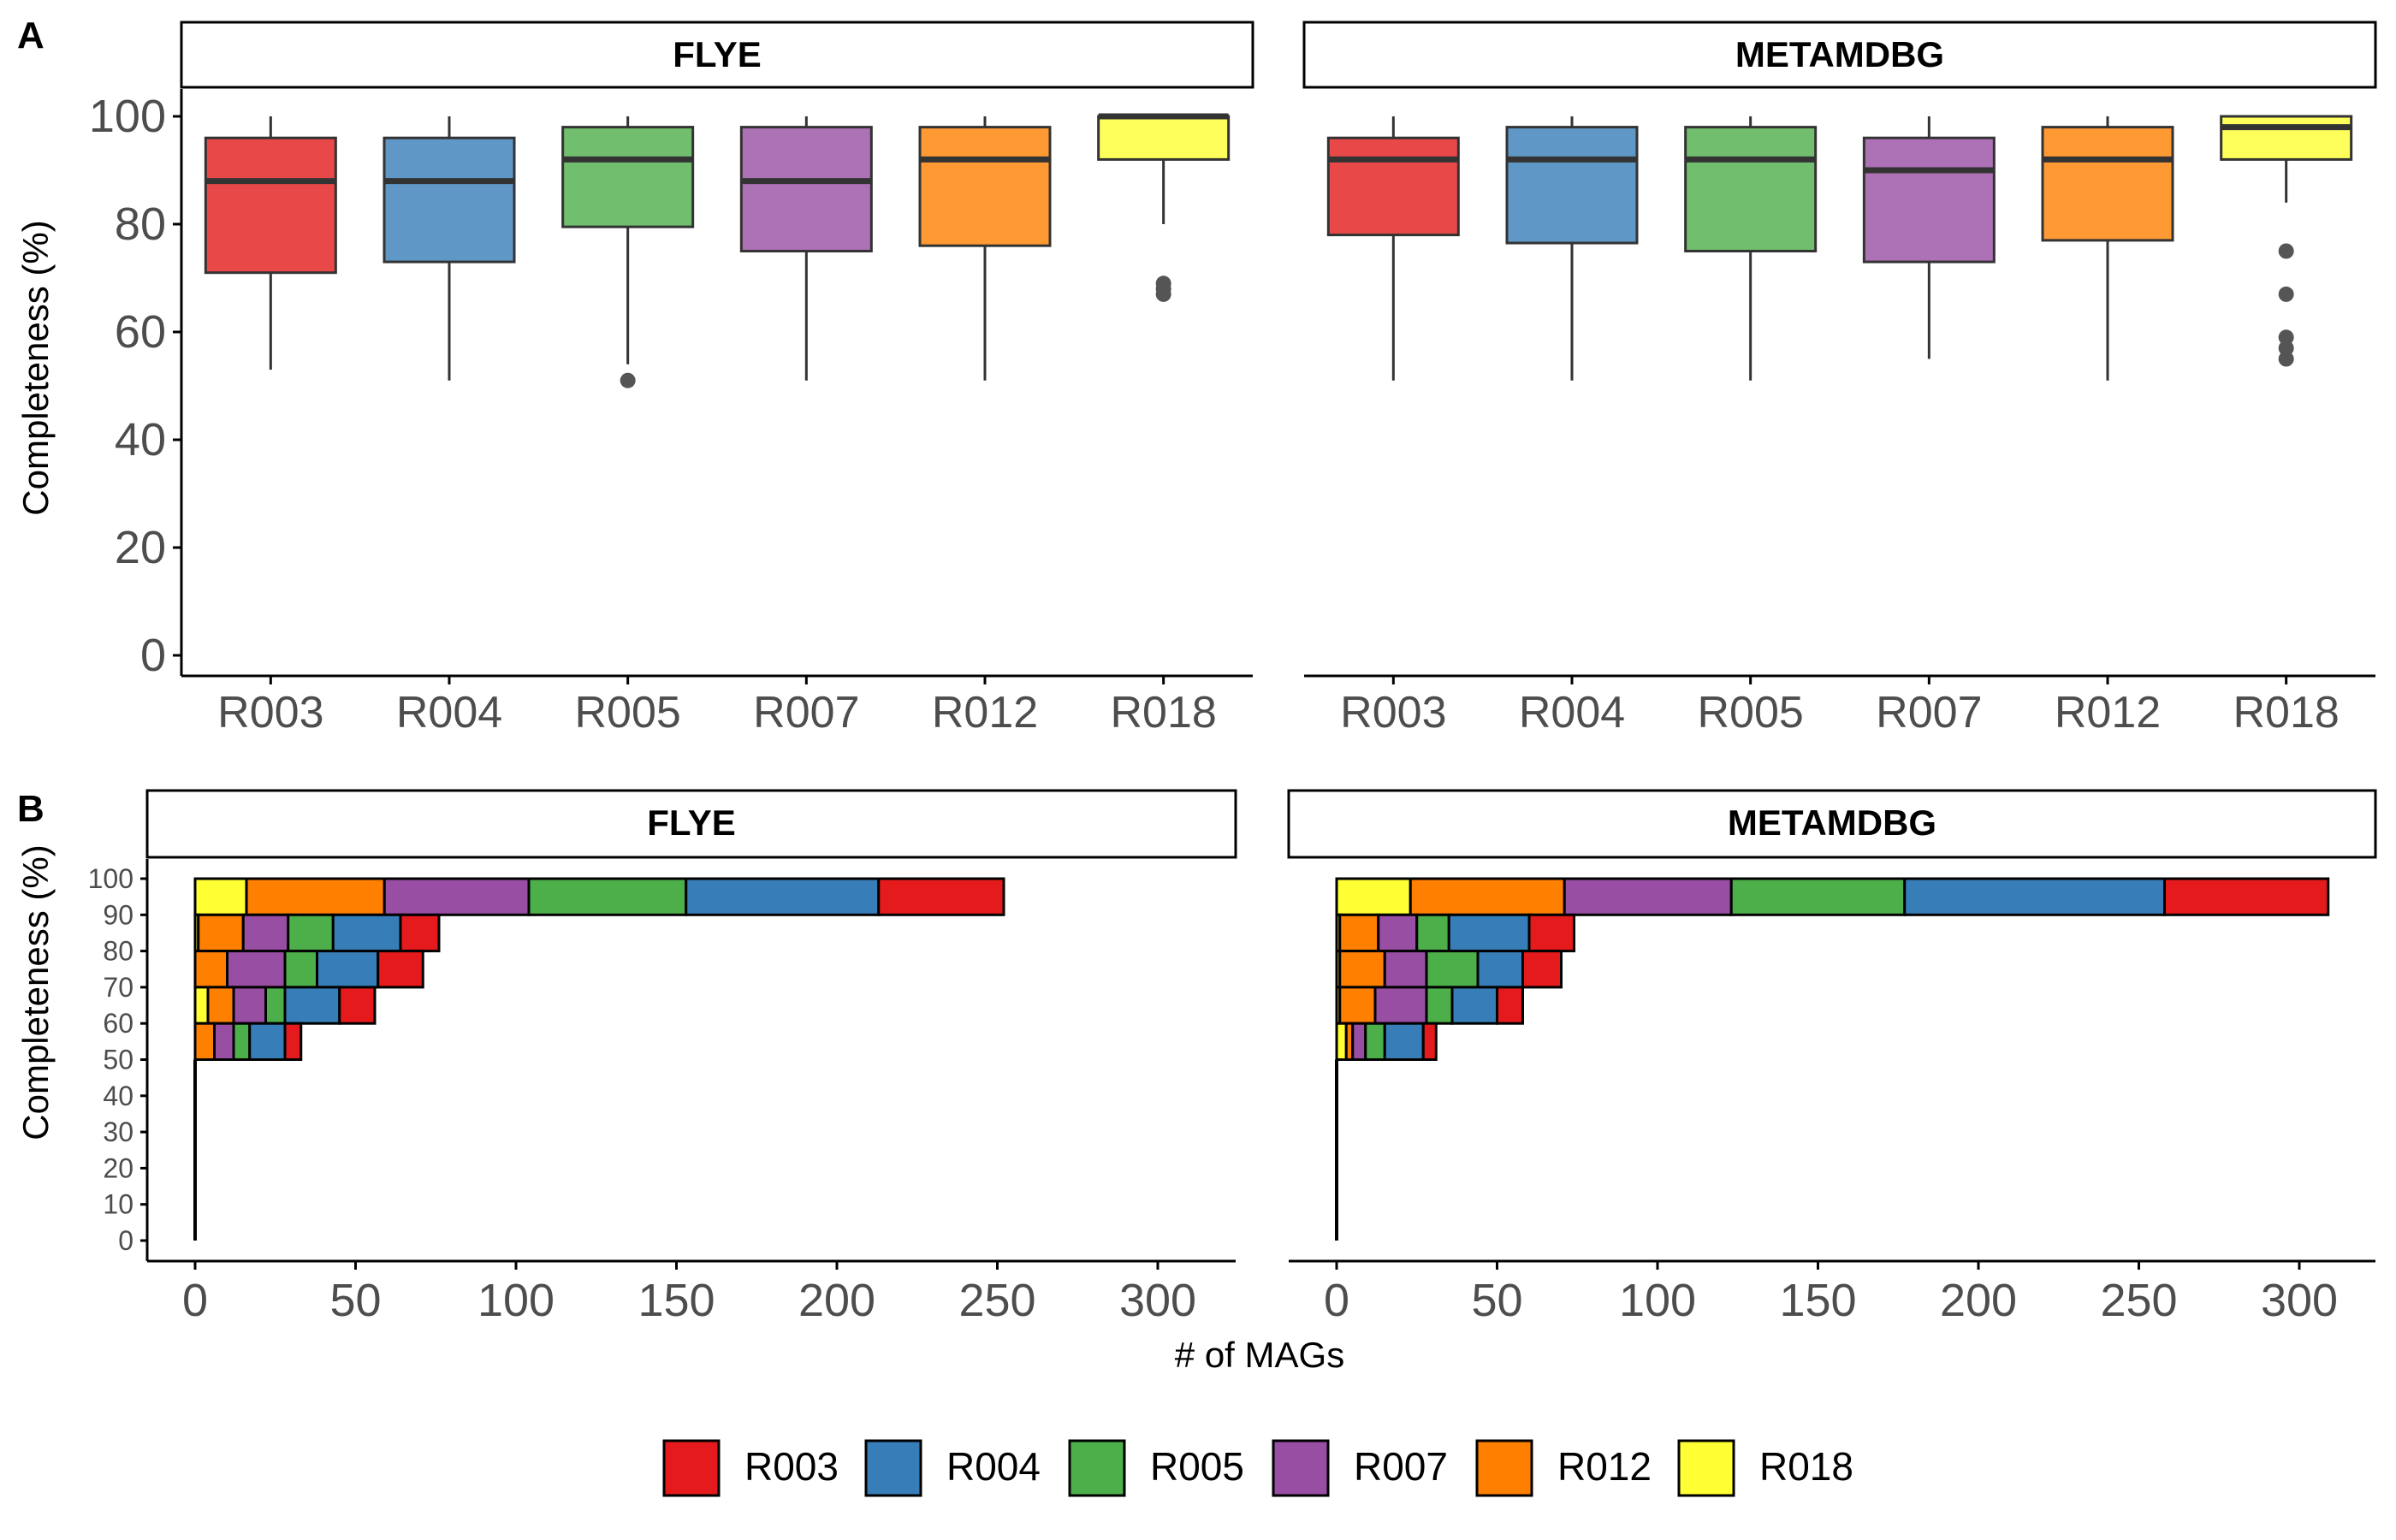 The width and height of the screenshot is (2396, 1540). Describe the element at coordinates (628, 712) in the screenshot. I see `panel-a-x-tick-label-flye-r005: R005` at that location.